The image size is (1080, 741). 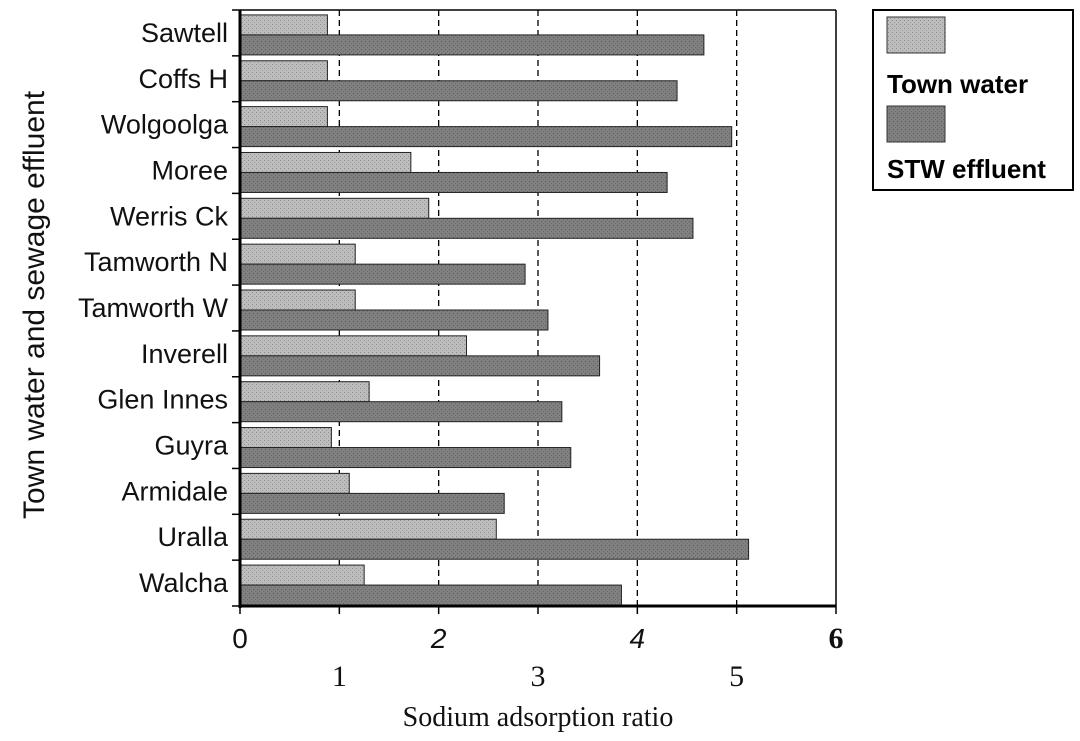 What do you see at coordinates (453, 182) in the screenshot?
I see `bar-stw-effluent-moree` at bounding box center [453, 182].